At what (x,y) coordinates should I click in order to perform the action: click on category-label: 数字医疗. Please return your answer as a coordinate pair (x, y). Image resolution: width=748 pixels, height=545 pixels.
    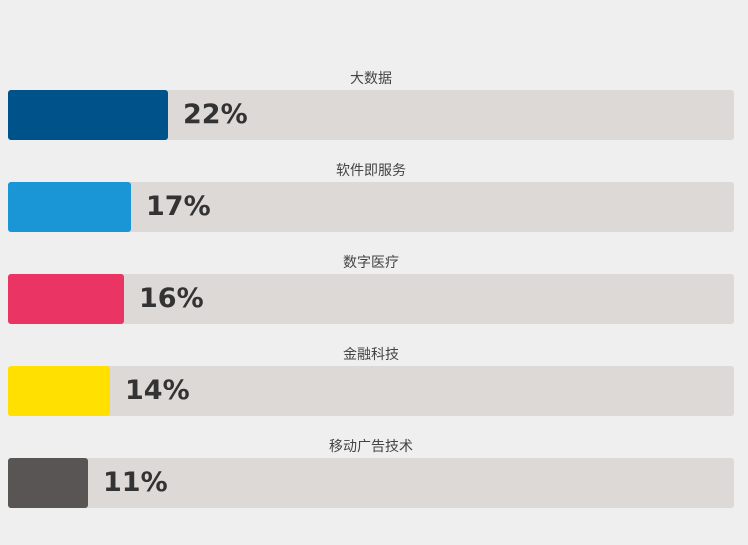
    Looking at the image, I should click on (371, 263).